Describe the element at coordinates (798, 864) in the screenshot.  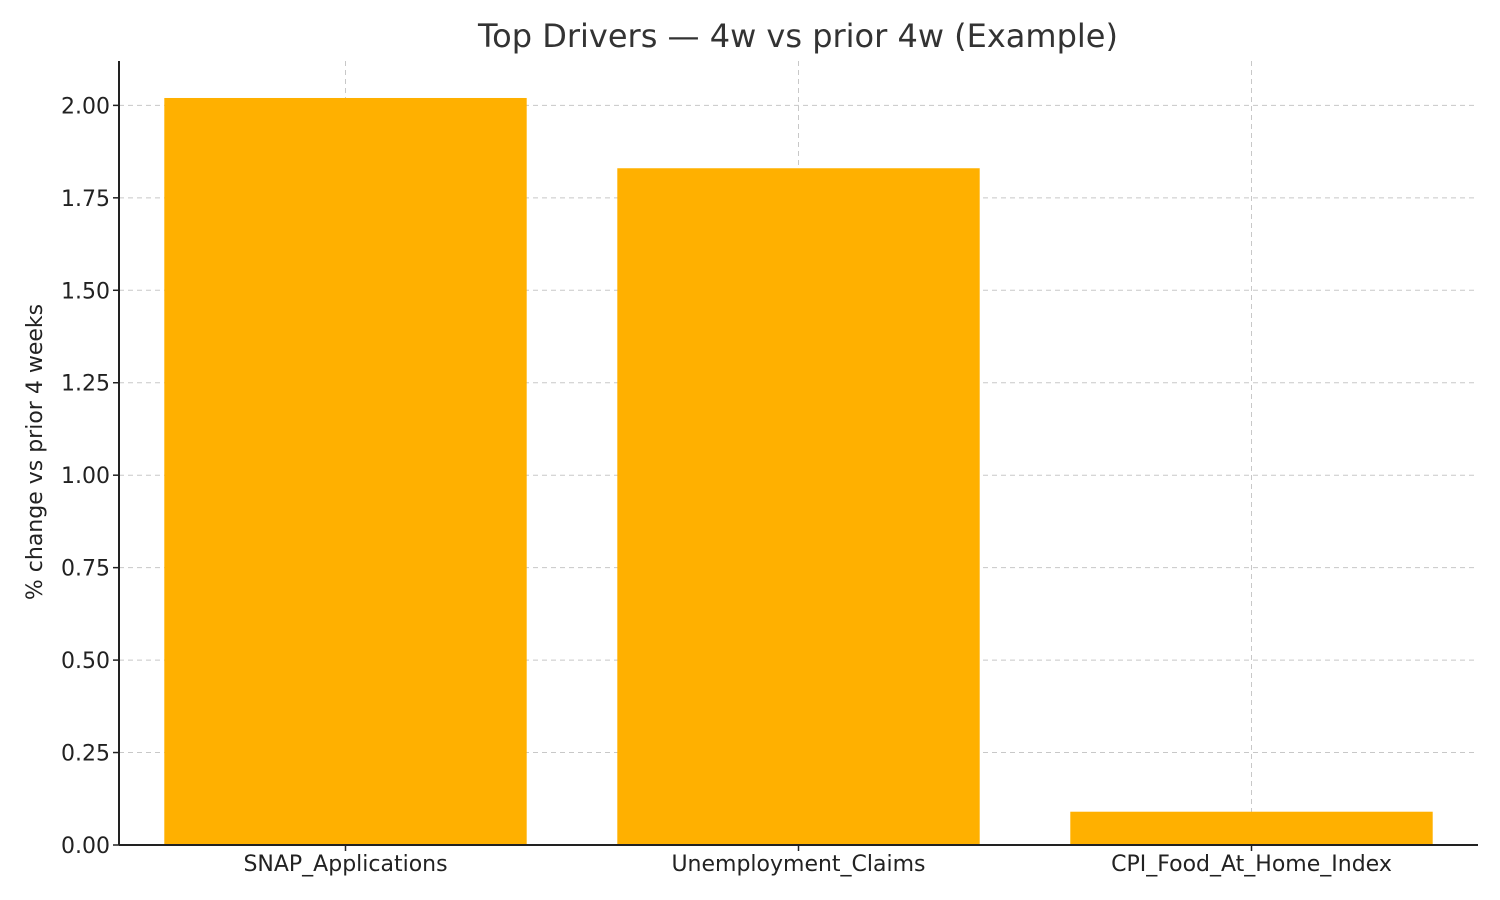
I see `x-tick-label: Unemployment_Claims` at that location.